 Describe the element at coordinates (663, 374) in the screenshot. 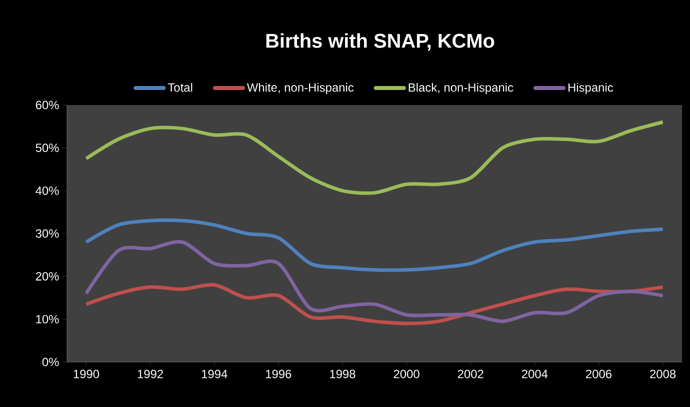

I see `x-tick-label: 2008` at that location.